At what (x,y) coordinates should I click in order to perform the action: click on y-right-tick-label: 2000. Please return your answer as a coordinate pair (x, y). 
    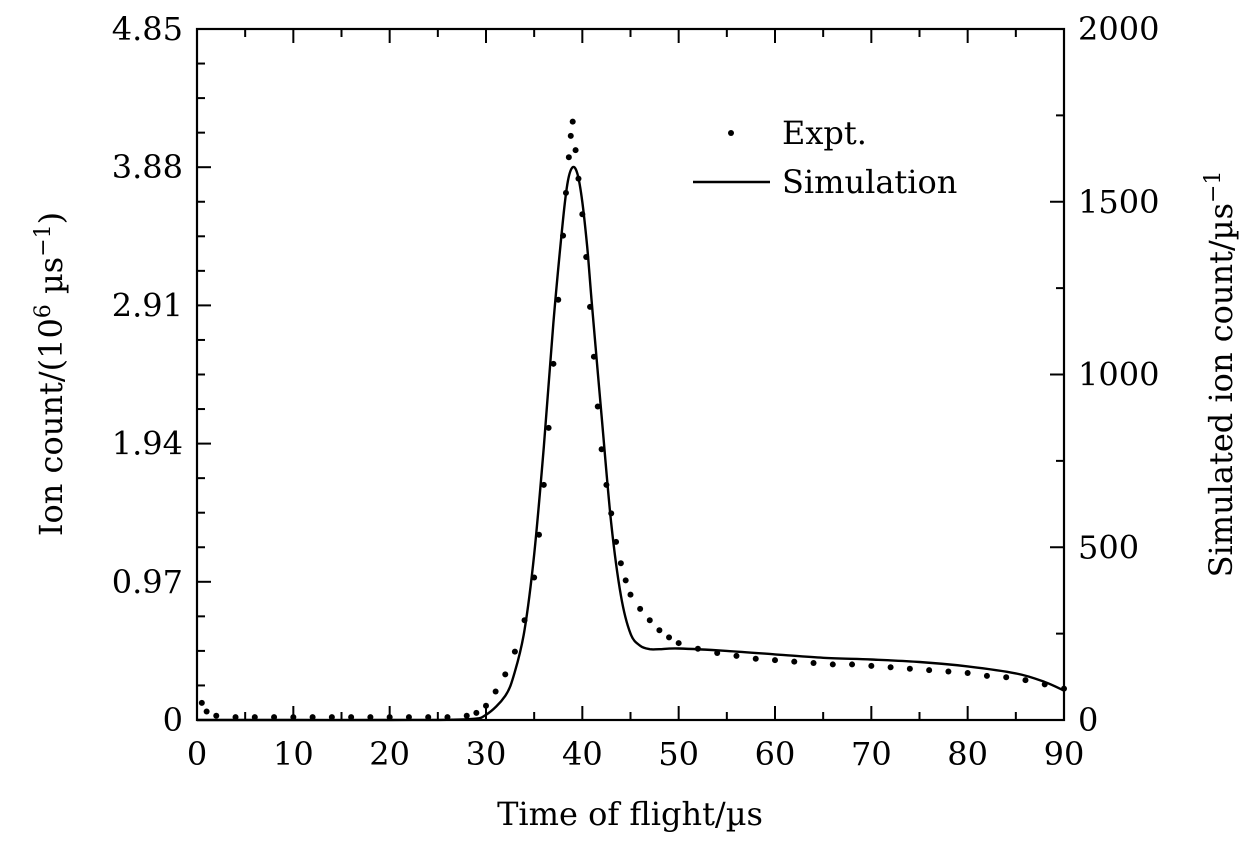
    Looking at the image, I should click on (1118, 29).